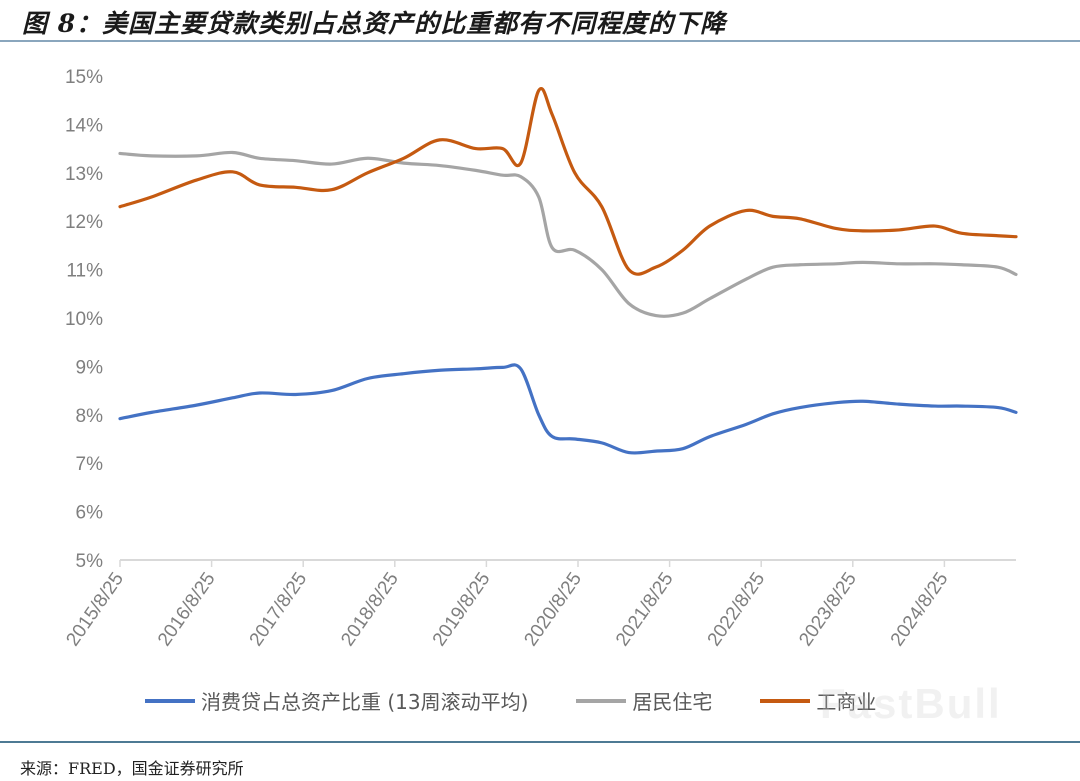 The height and width of the screenshot is (781, 1080). Describe the element at coordinates (170, 700) in the screenshot. I see `legend-swatch-consumer` at that location.